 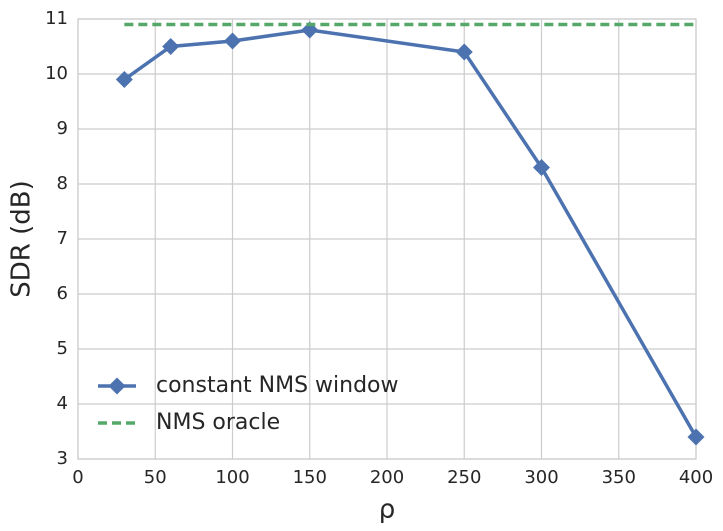 I want to click on x-tick-label: 100, so click(x=232, y=477).